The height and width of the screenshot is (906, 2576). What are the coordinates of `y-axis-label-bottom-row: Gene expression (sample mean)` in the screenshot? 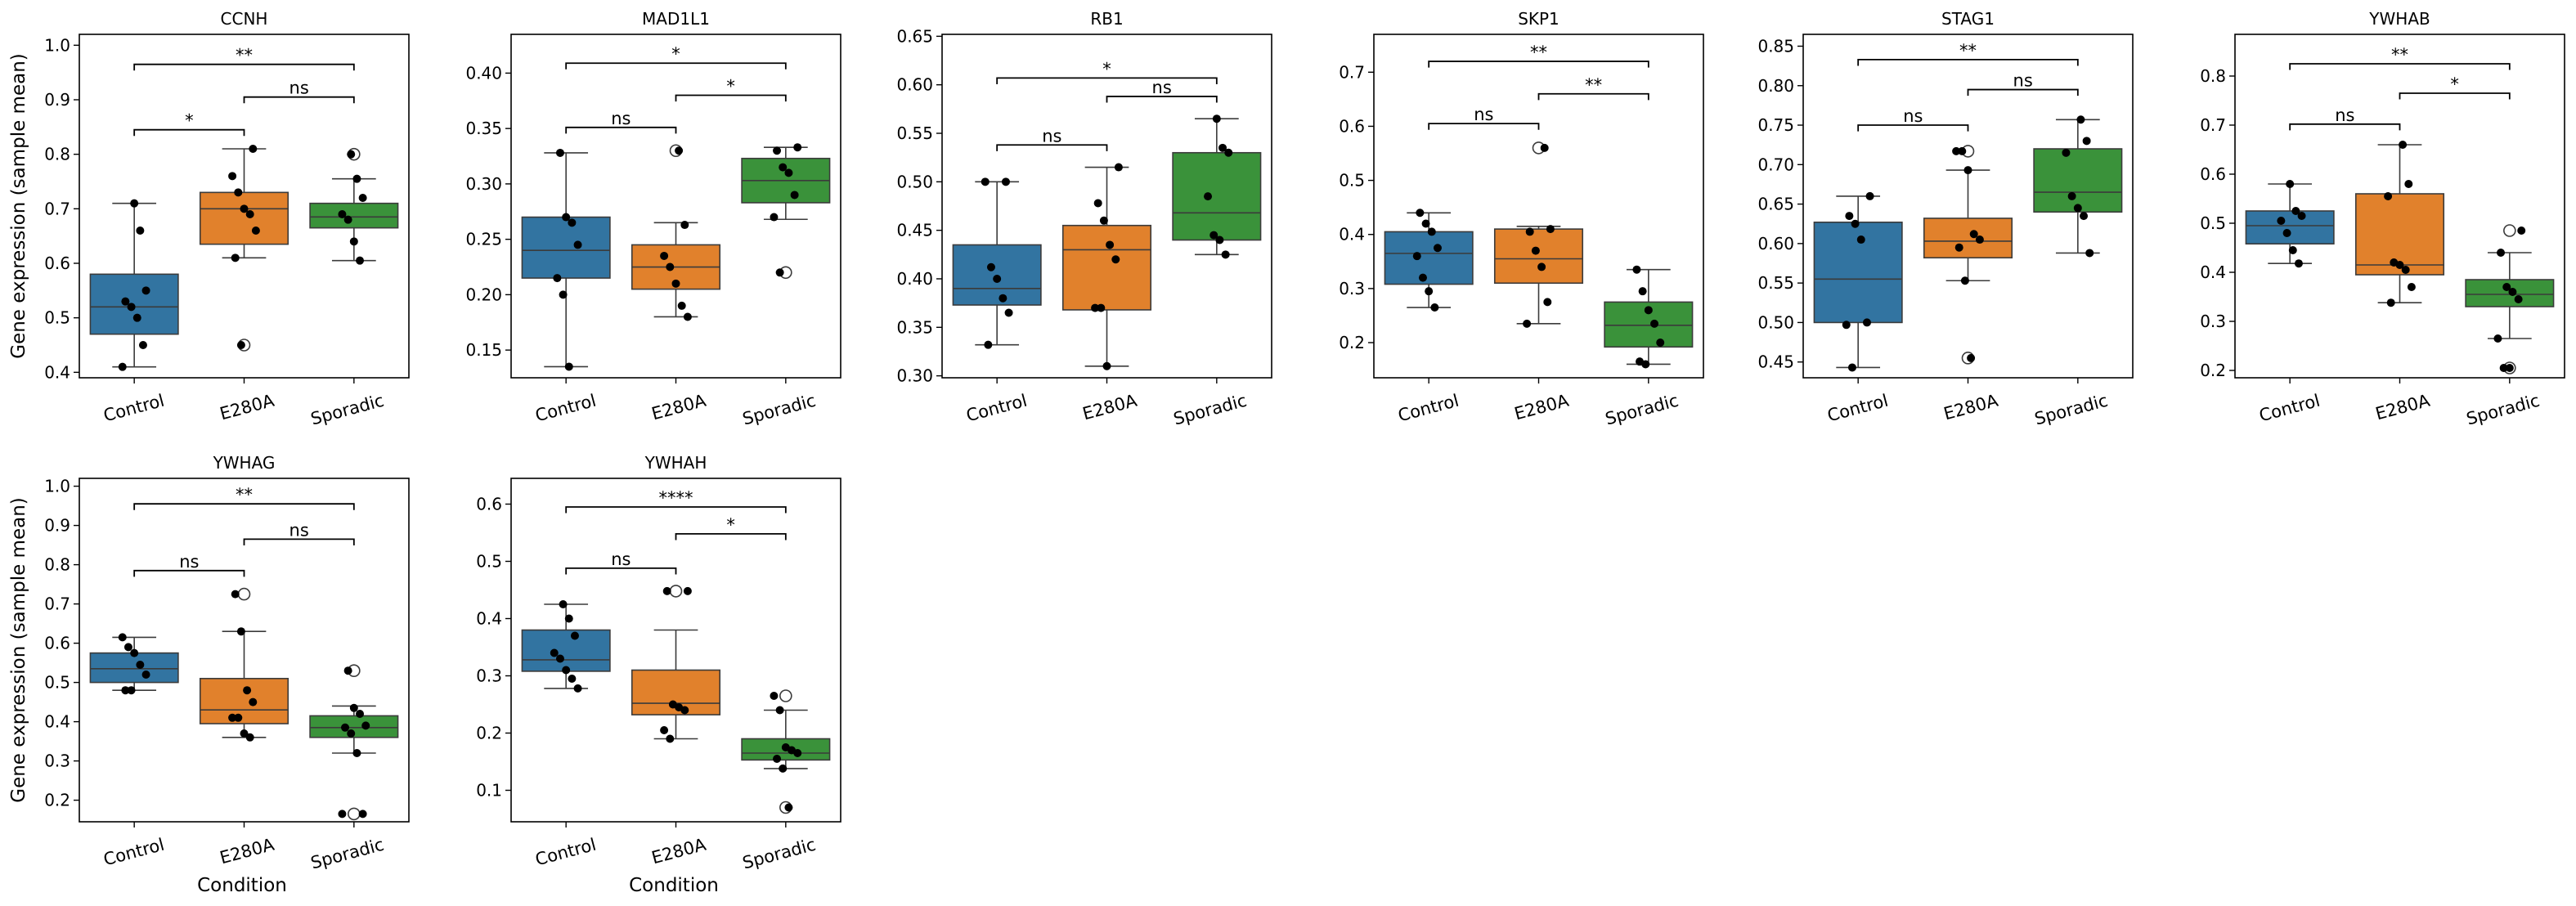 It's located at (18, 650).